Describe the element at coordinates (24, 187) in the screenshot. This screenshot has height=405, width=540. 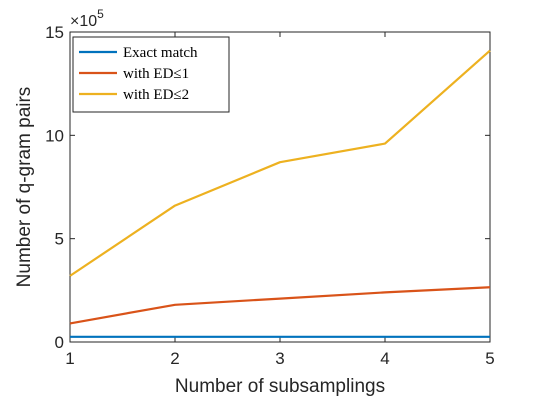
I see `y-axis-label: Number of q-gram pairs` at that location.